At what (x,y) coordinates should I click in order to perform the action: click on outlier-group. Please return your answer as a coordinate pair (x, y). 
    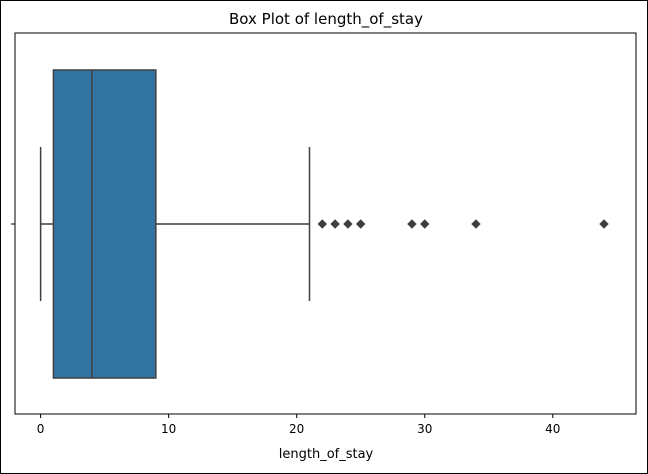
    Looking at the image, I should click on (463, 224).